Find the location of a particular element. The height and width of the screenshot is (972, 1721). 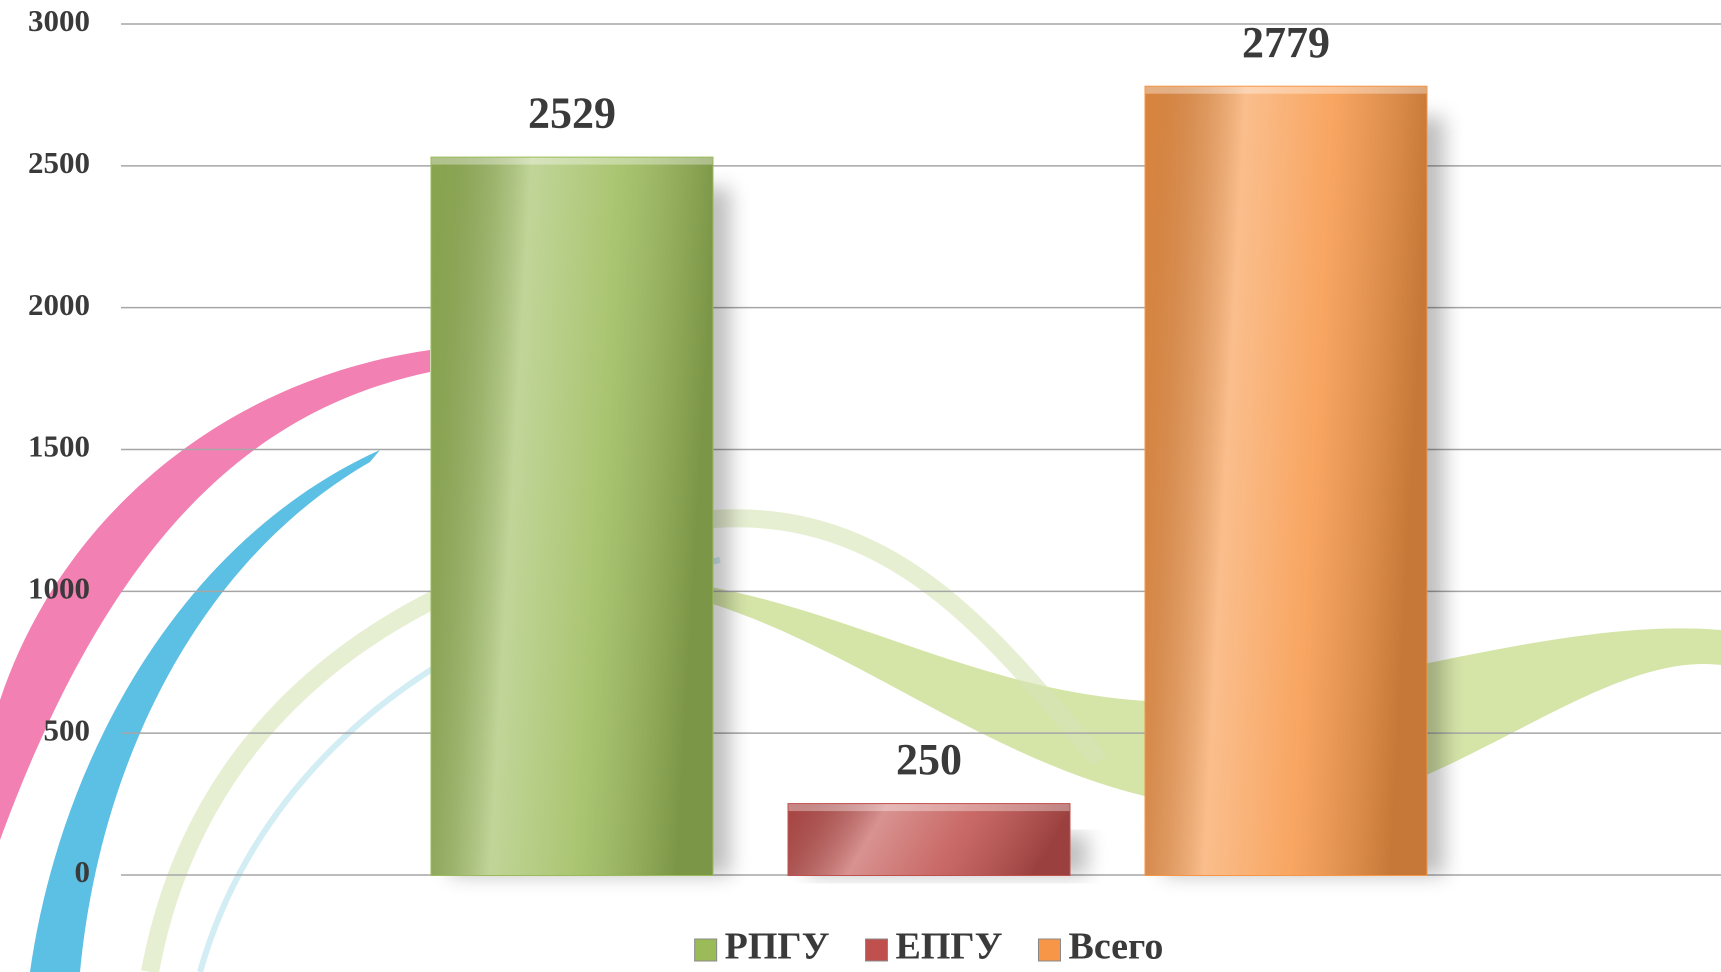

legend-label: Всего is located at coordinates (1115, 947).